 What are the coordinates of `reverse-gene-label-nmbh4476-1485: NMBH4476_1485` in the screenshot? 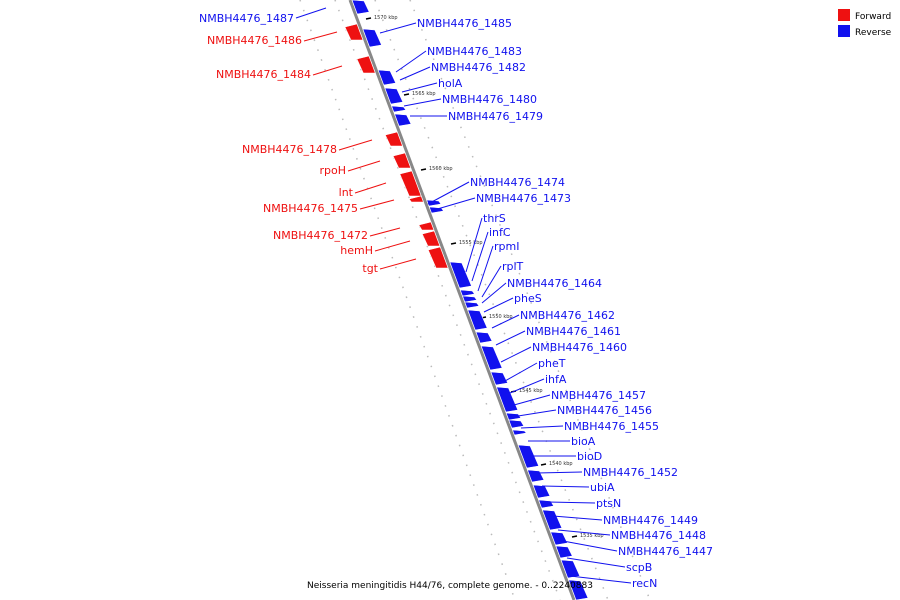 It's located at (464, 23).